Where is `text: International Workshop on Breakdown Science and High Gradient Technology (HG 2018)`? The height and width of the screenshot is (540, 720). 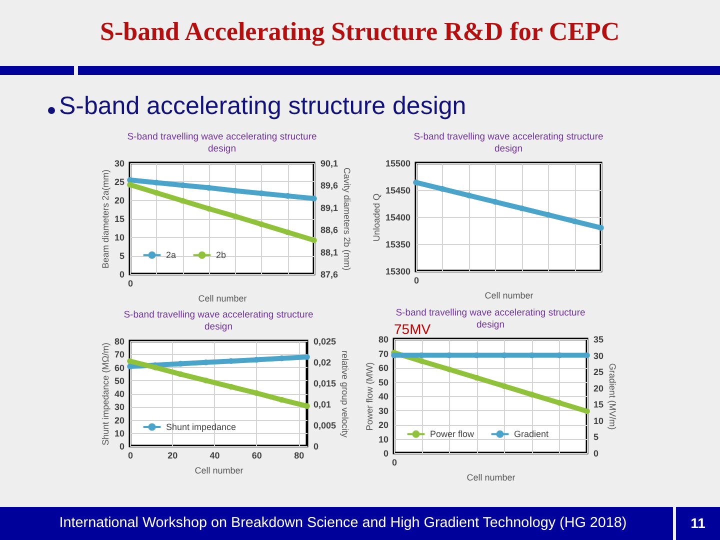 text: International Workshop on Breakdown Science and High Gradient Technology (HG 2018) is located at coordinates (343, 523).